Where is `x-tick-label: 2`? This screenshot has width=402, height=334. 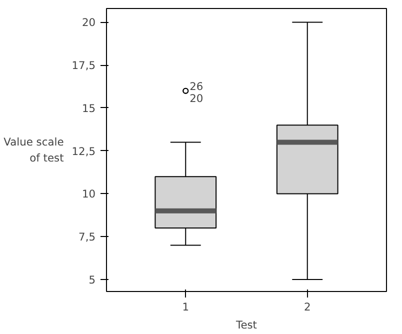
x-tick-label: 2 is located at coordinates (307, 307).